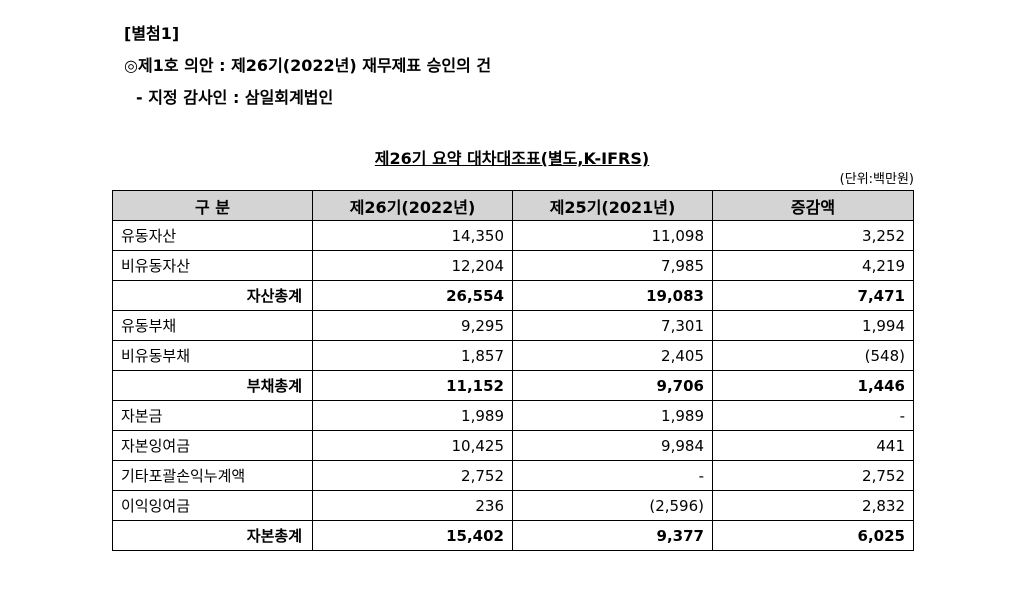 This screenshot has height=611, width=1028. What do you see at coordinates (813, 325) in the screenshot?
I see `cell-change: 1,994` at bounding box center [813, 325].